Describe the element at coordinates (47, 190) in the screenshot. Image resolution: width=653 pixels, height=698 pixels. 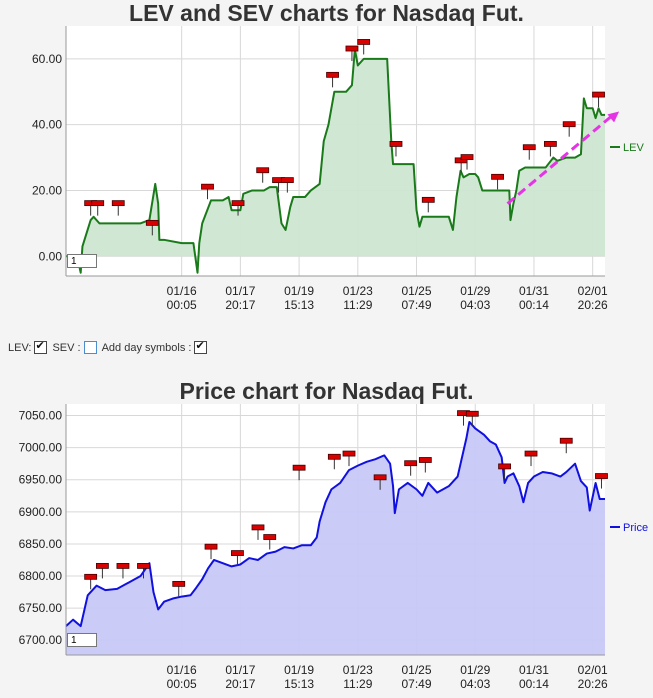
I see `y-tick-label: 20.00` at that location.